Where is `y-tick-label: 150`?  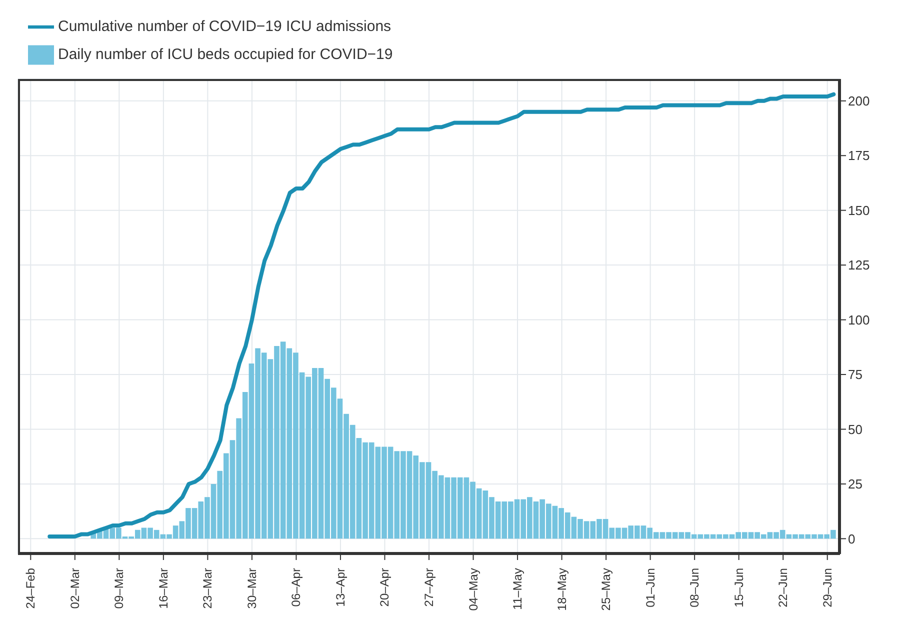 y-tick-label: 150 is located at coordinates (859, 210).